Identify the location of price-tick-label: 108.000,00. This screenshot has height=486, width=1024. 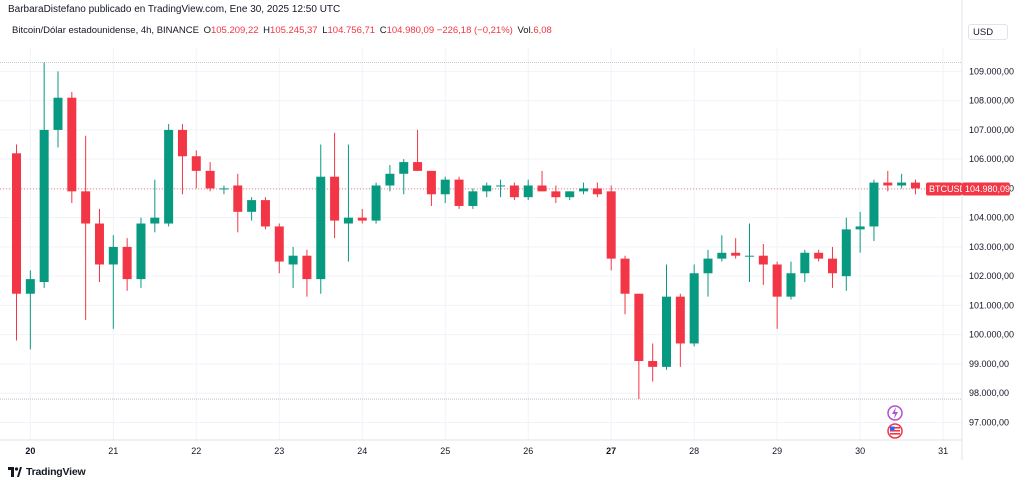
(991, 101).